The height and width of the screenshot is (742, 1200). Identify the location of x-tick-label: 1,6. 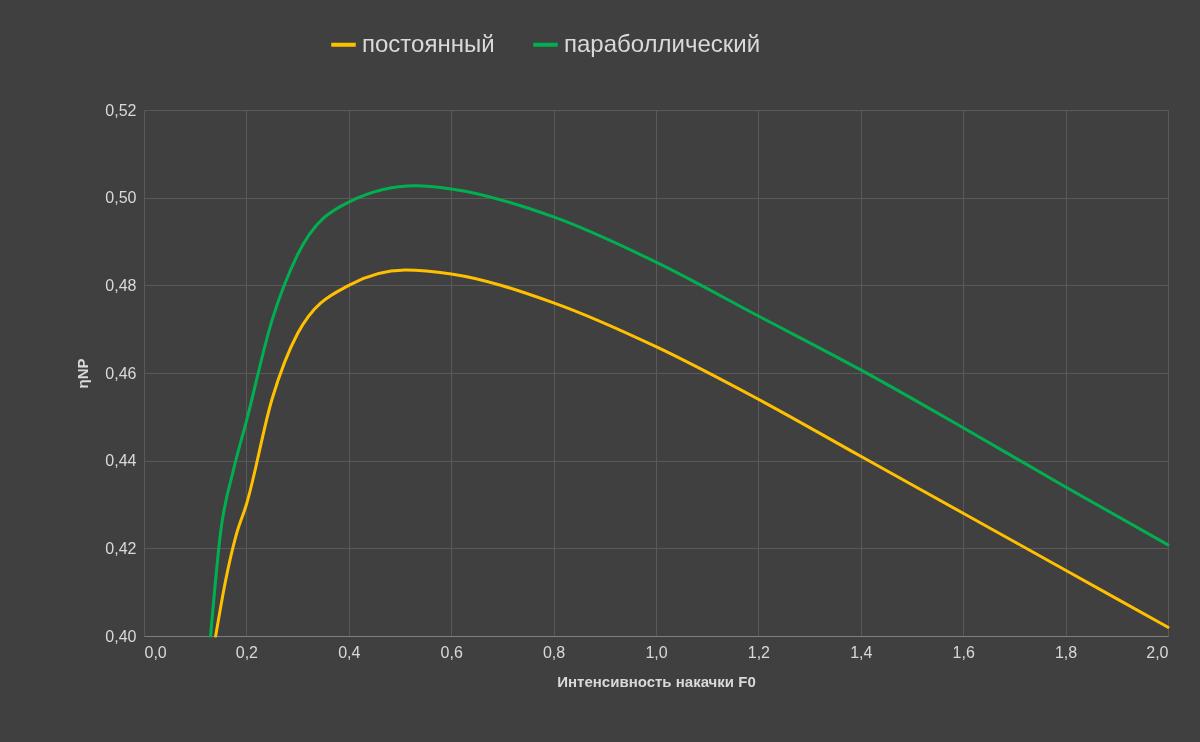
(963, 652).